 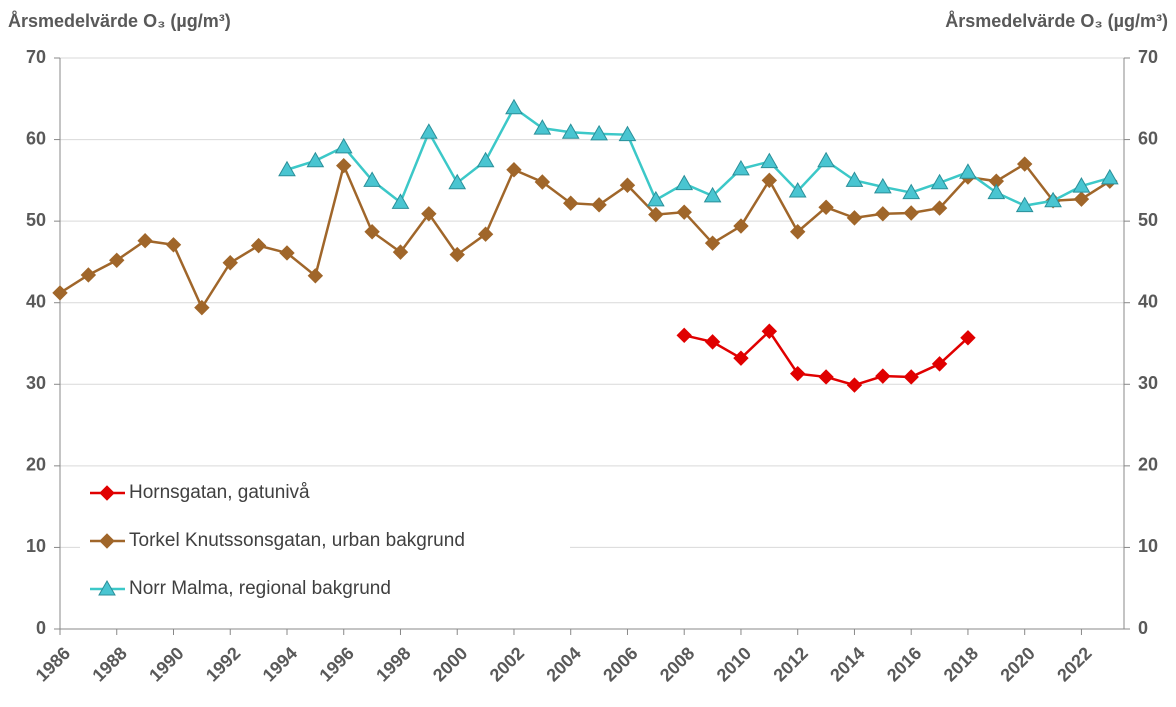 I want to click on legend-background, so click(x=325, y=543).